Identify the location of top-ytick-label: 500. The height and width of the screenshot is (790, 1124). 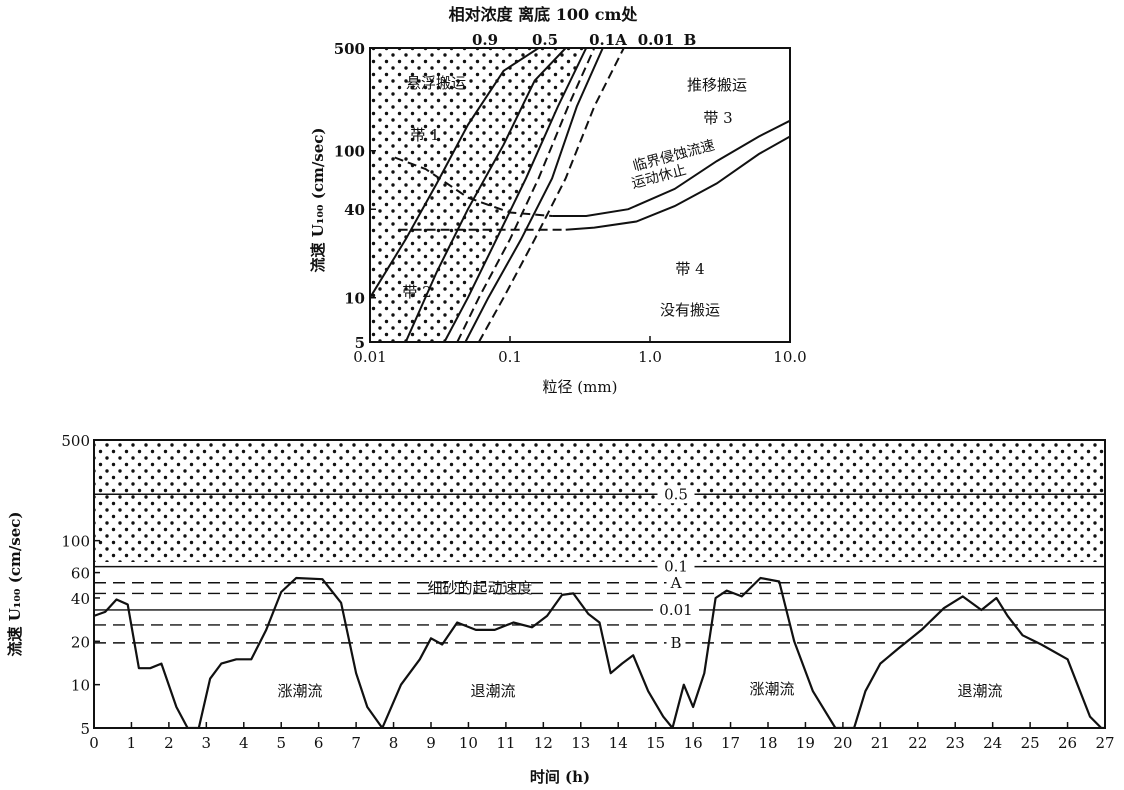
(349, 49).